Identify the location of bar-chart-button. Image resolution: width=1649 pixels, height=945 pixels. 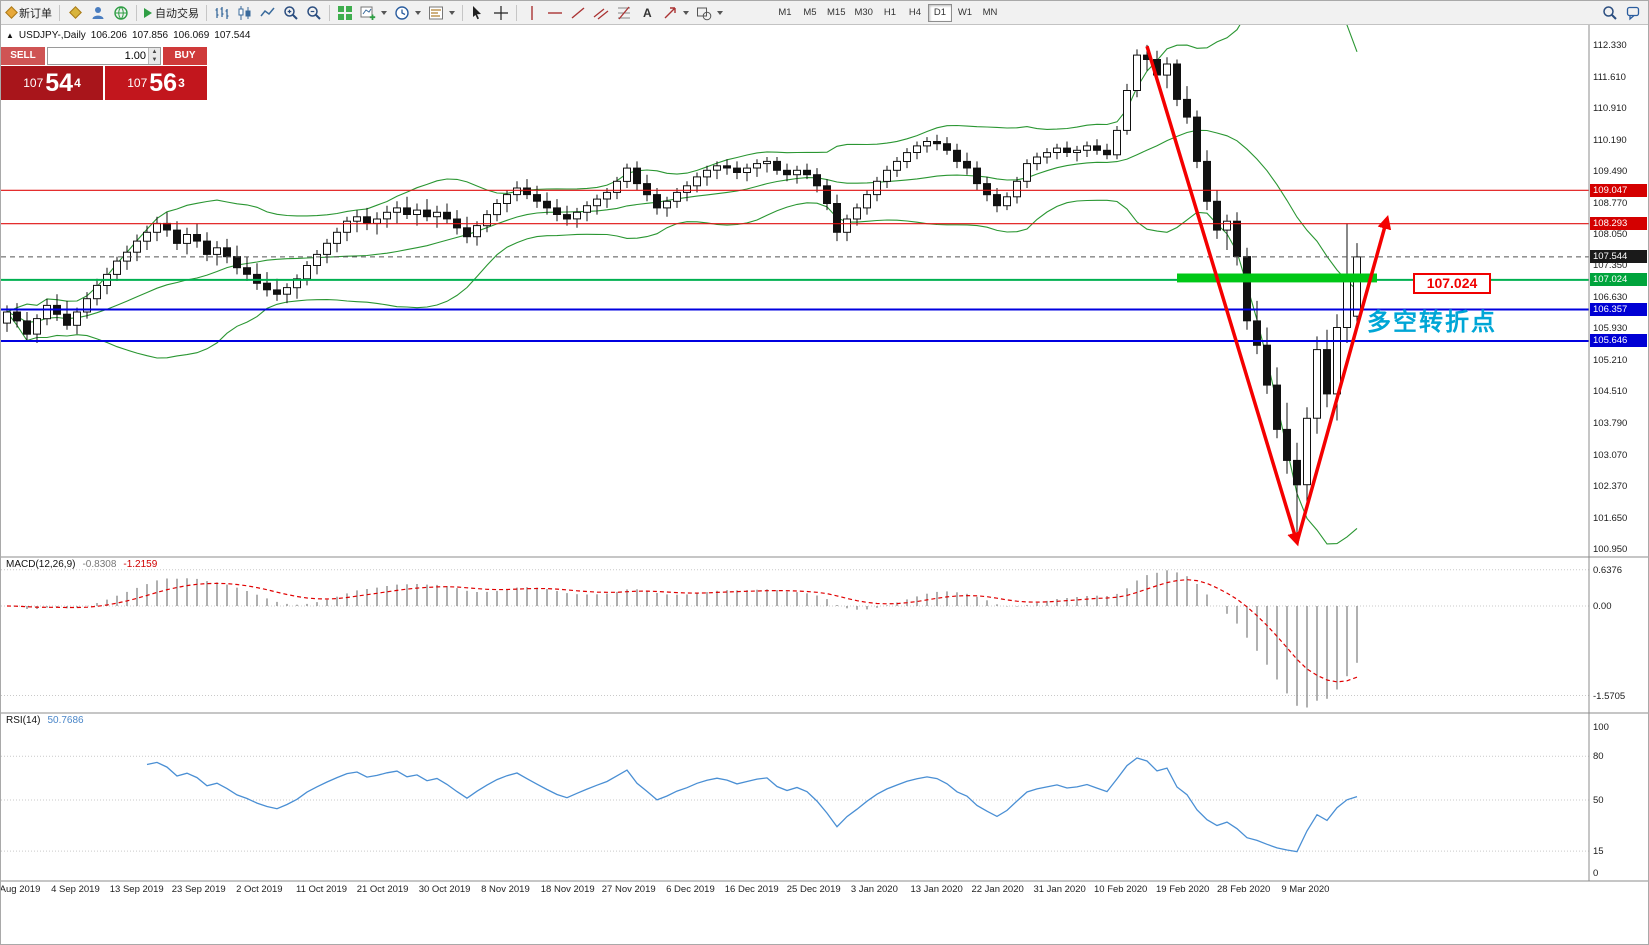
(222, 13).